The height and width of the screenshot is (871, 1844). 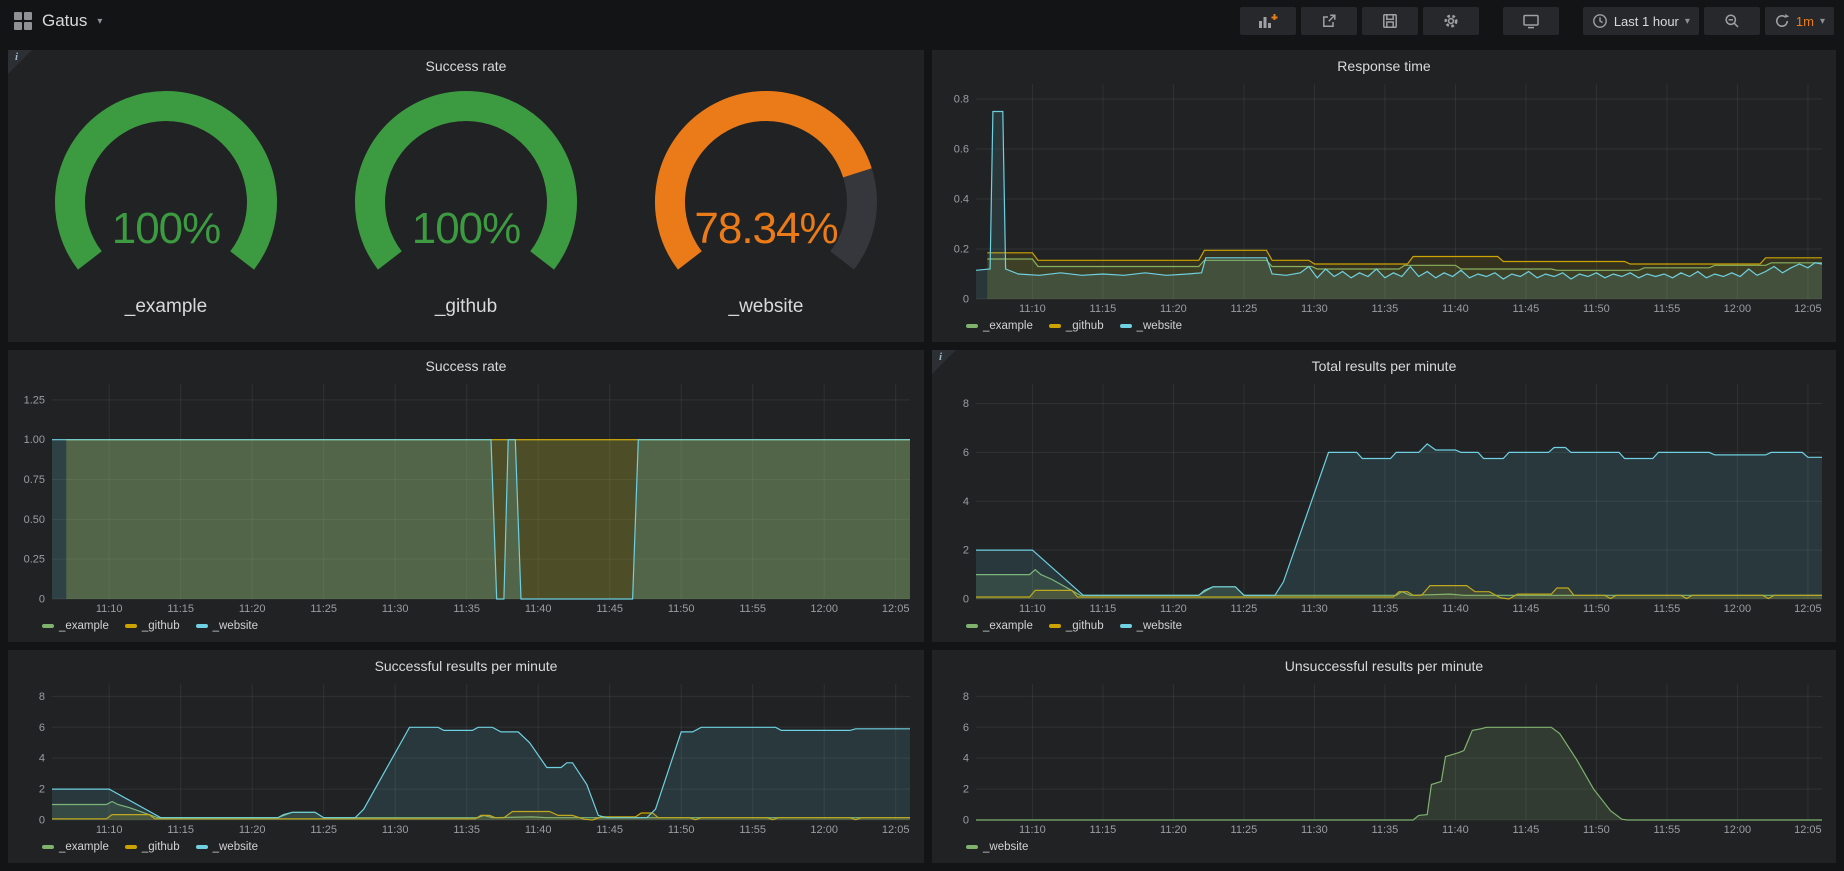 What do you see at coordinates (28, 16) in the screenshot?
I see `logo-square` at bounding box center [28, 16].